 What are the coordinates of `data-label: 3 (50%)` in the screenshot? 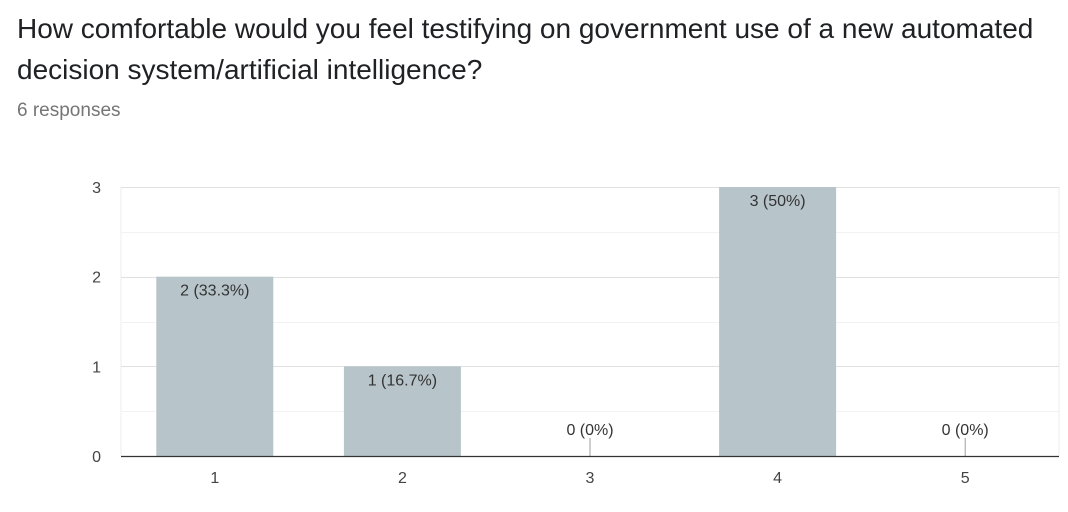 It's located at (778, 201).